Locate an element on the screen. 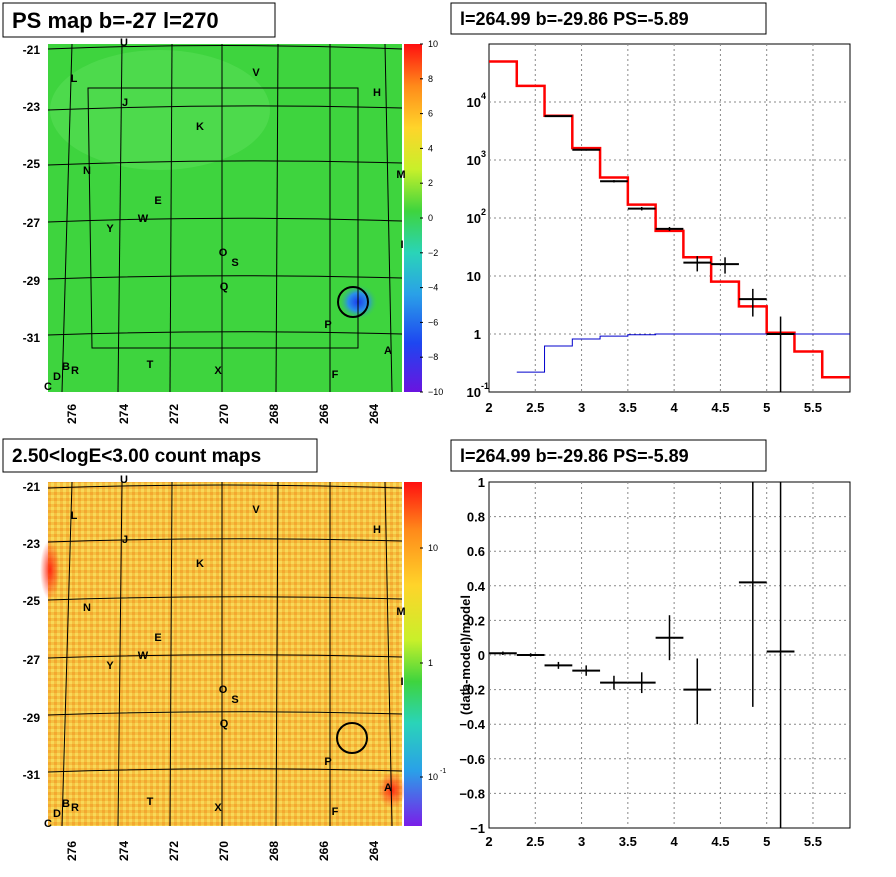  ps-colorbar-tick-label: 8 is located at coordinates (430, 79).